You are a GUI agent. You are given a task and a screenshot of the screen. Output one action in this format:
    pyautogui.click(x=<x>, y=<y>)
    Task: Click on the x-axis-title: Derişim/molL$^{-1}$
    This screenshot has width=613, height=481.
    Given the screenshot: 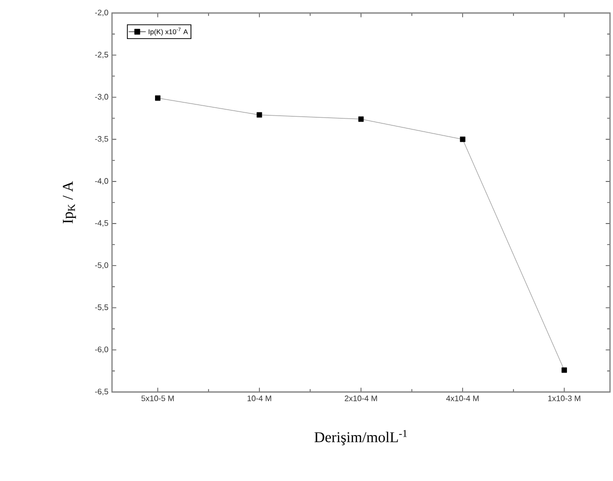 What is the action you would take?
    pyautogui.click(x=360, y=438)
    